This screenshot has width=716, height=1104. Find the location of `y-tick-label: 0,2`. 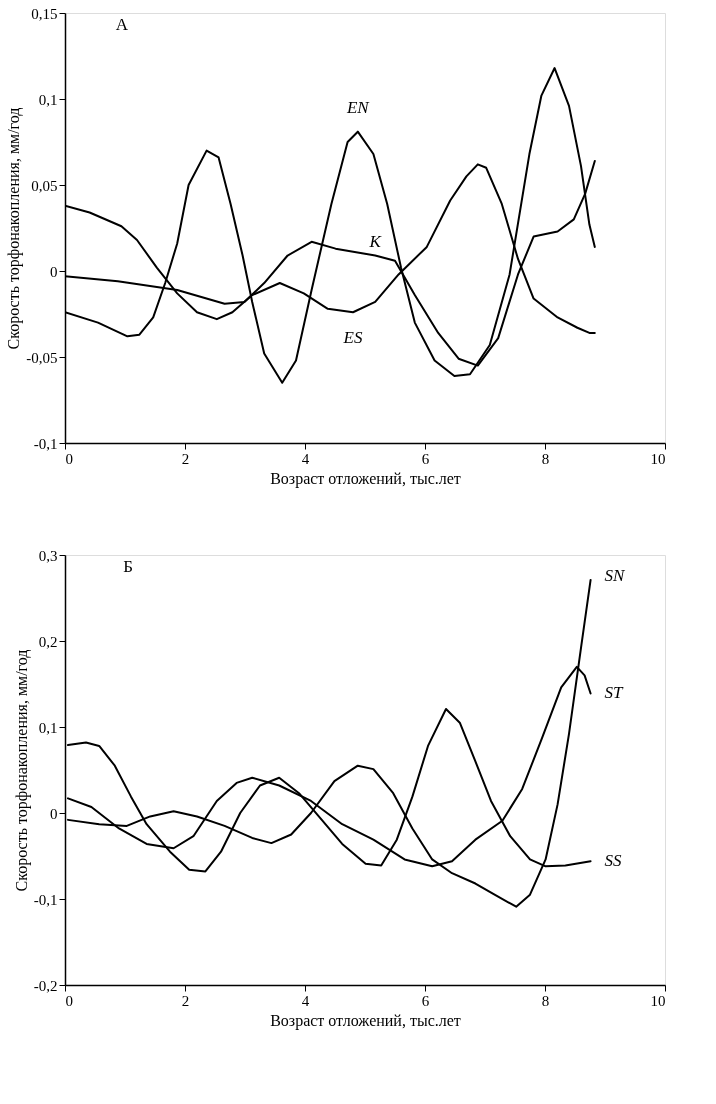

y-tick-label: 0,2 is located at coordinates (48, 641).